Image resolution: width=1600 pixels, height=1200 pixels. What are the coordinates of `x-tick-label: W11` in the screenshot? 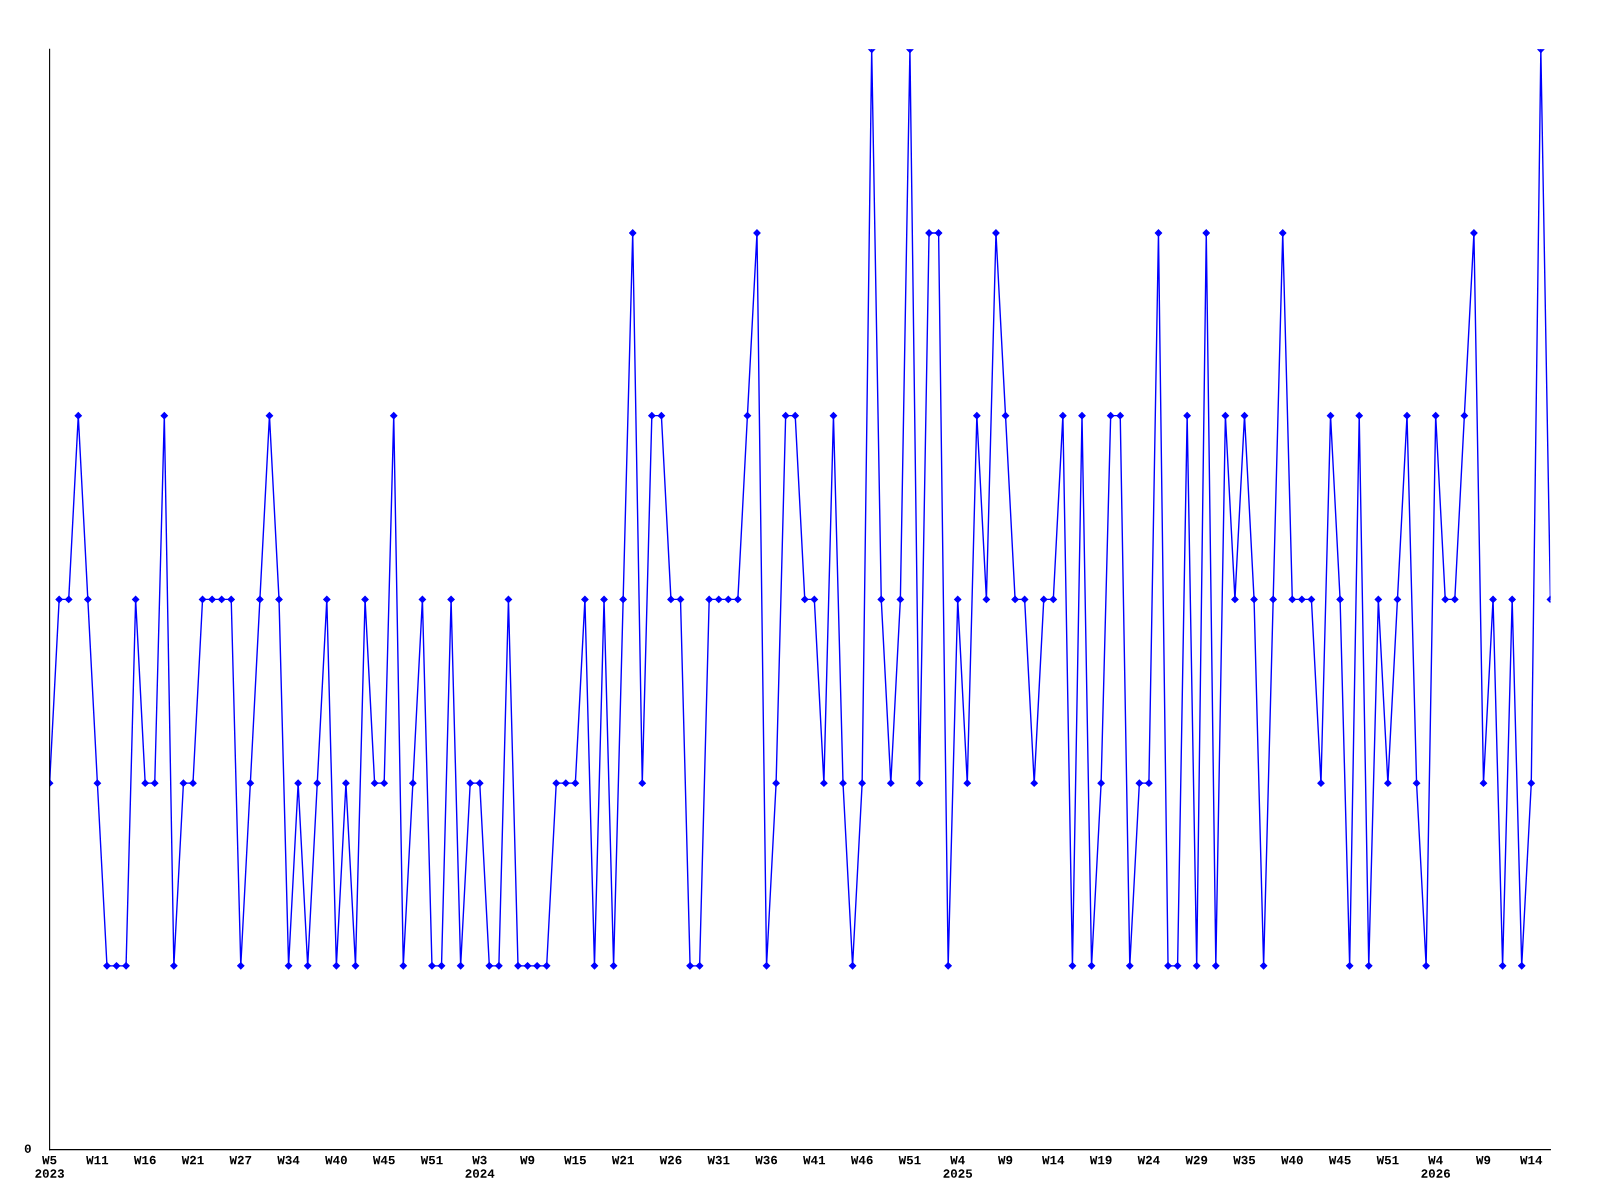 It's located at (97, 1160).